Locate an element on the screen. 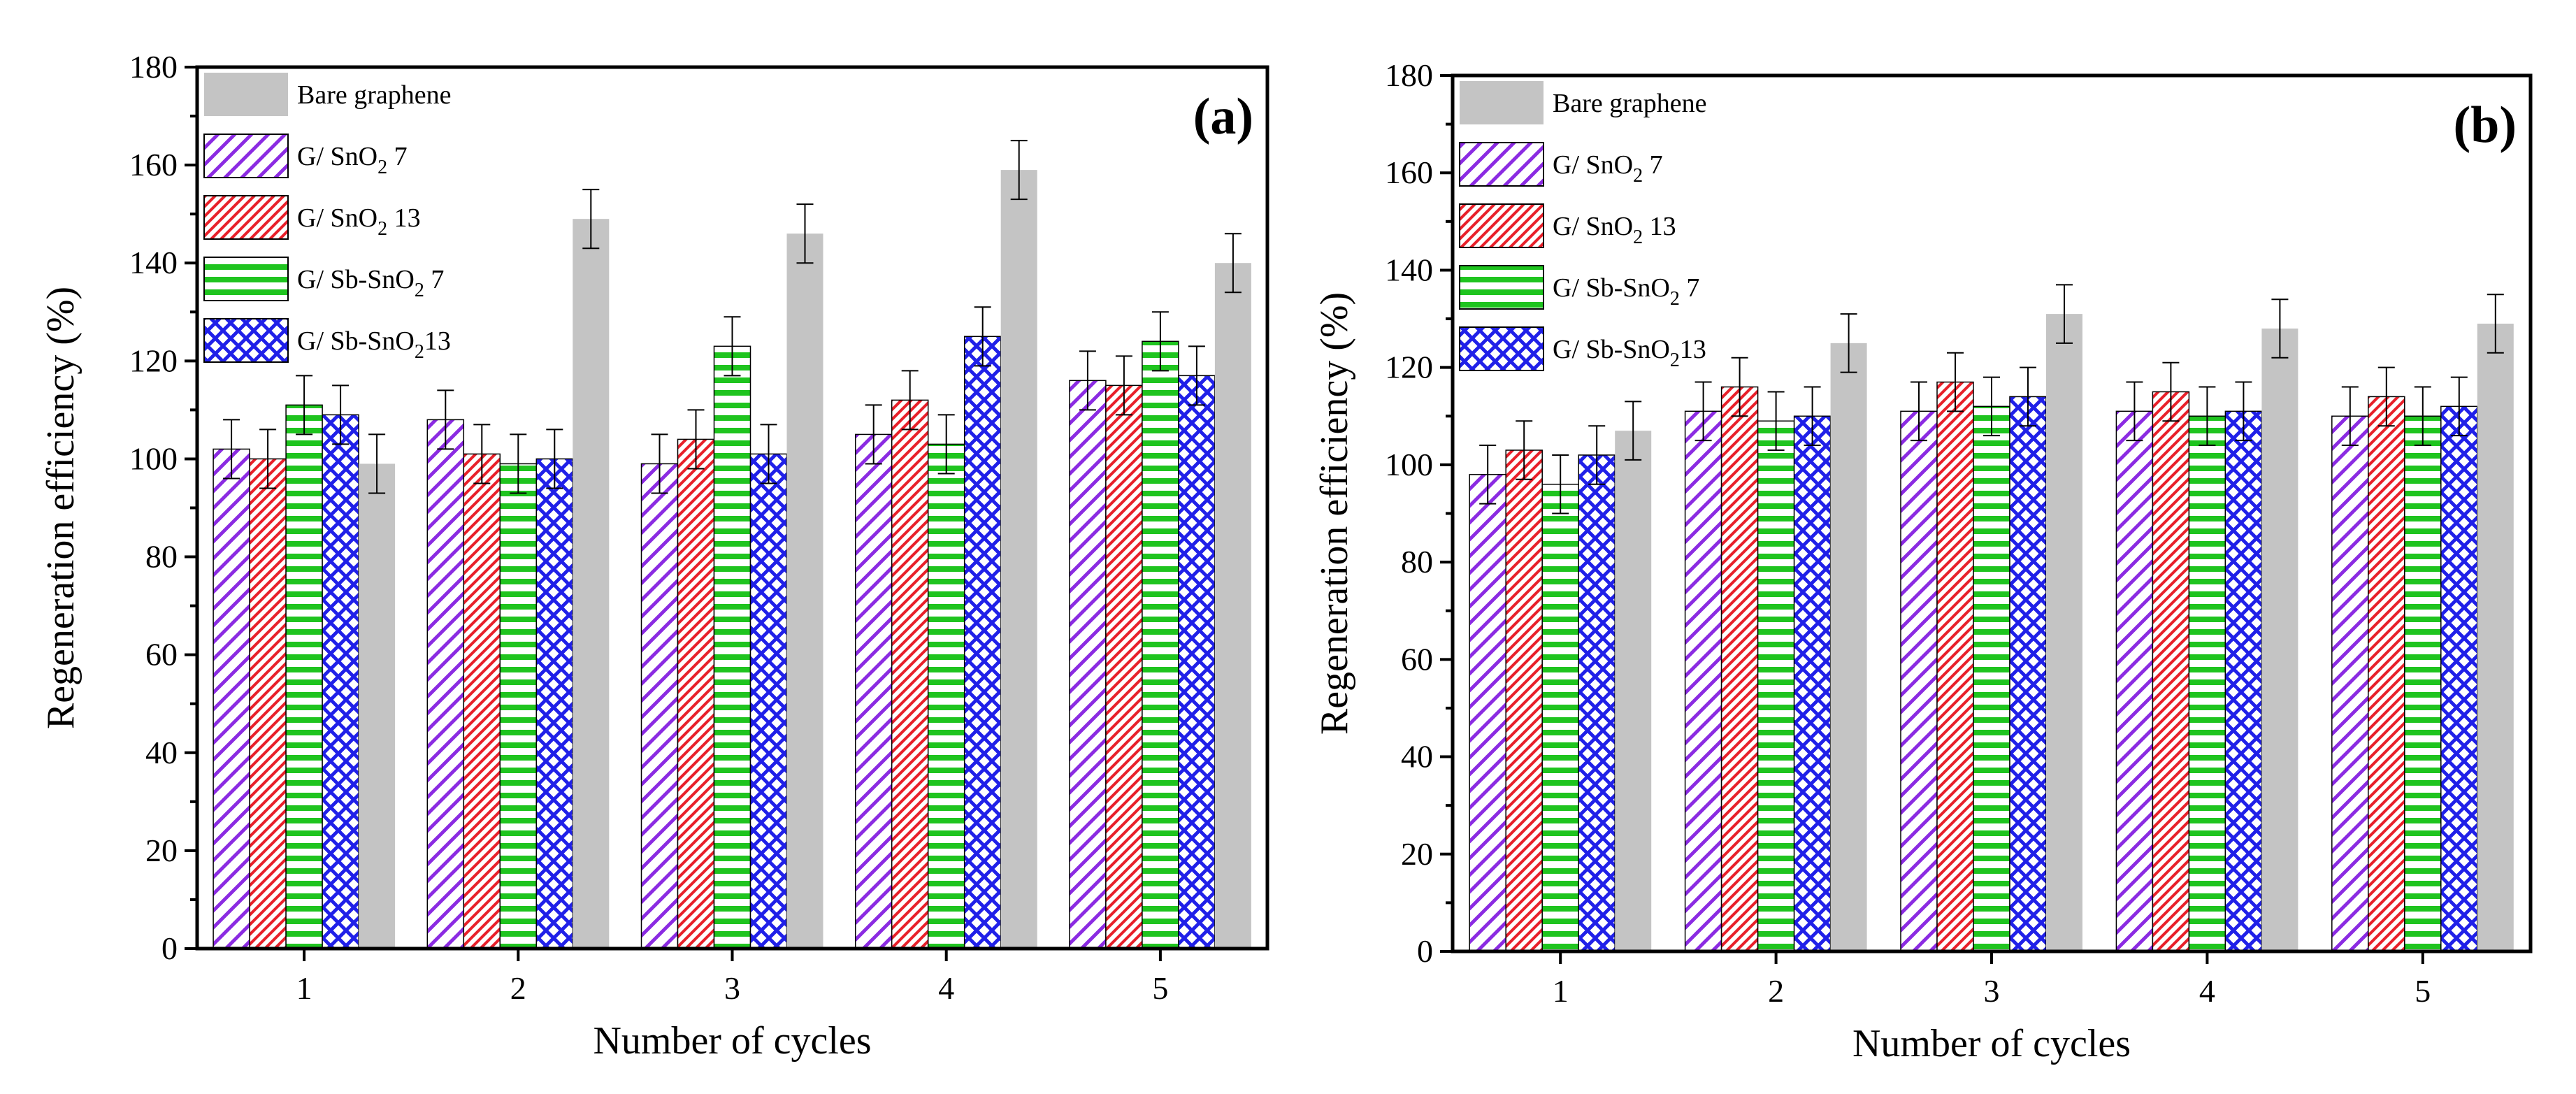  legend-label: Bare graphene is located at coordinates (374, 95).